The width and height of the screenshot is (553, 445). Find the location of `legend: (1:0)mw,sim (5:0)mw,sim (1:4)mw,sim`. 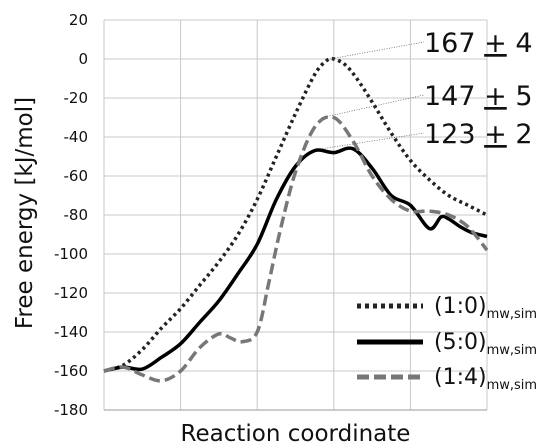

legend: (1:0)mw,sim (5:0)mw,sim (1:4)mw,sim is located at coordinates (447, 343).